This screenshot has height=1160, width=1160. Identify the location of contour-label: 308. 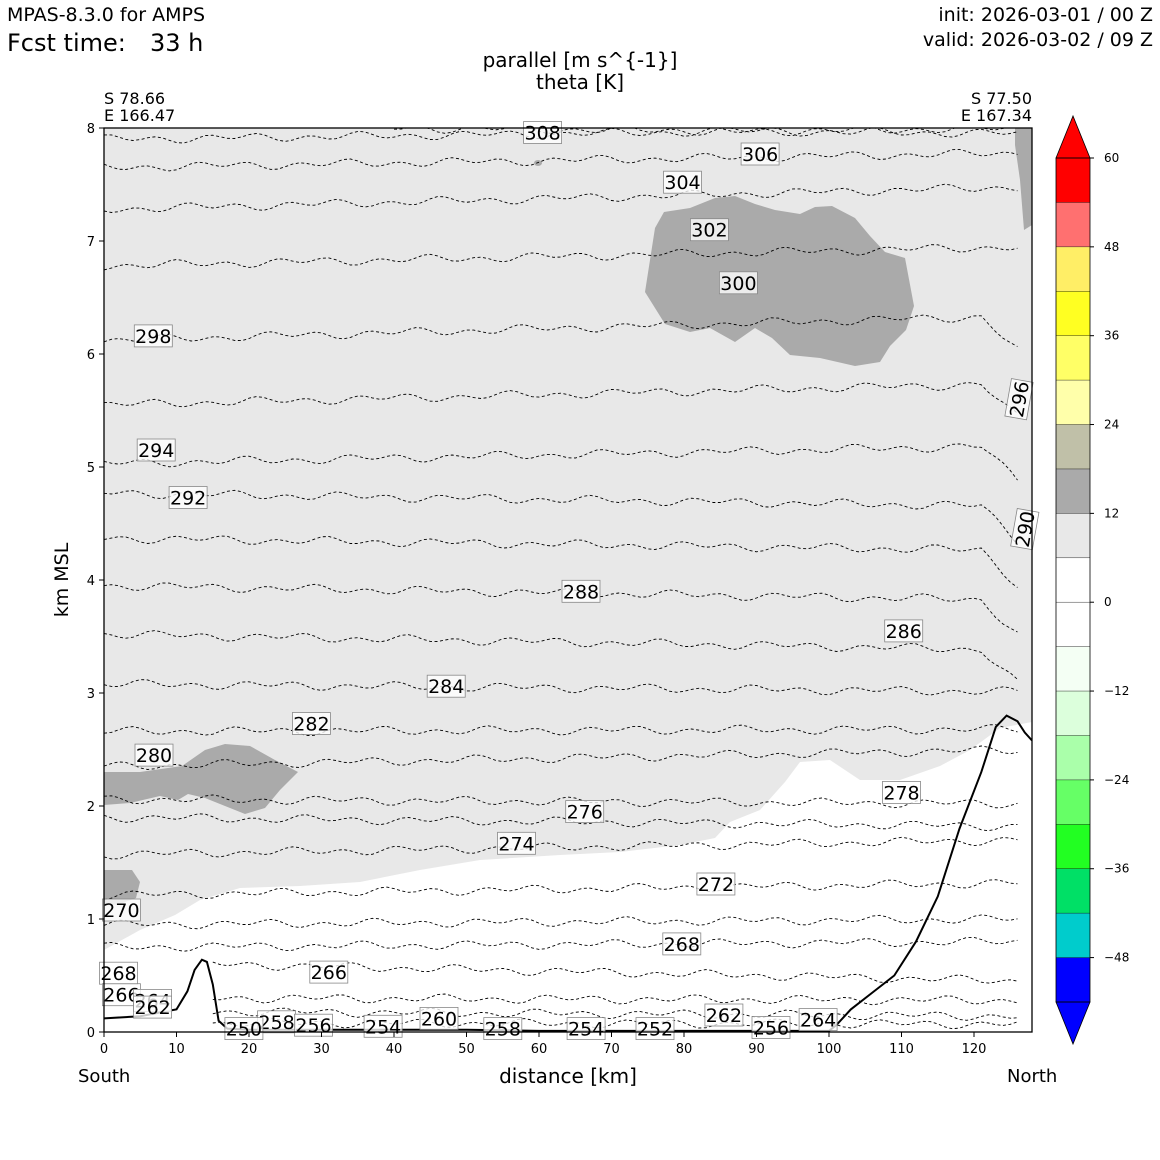
(542, 133).